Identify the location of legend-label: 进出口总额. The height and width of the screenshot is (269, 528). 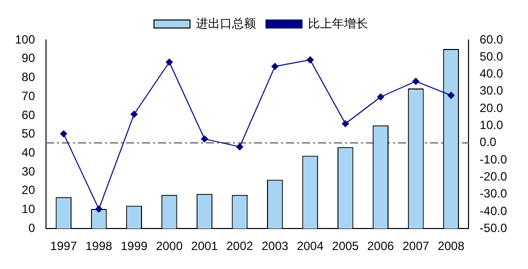
(226, 23).